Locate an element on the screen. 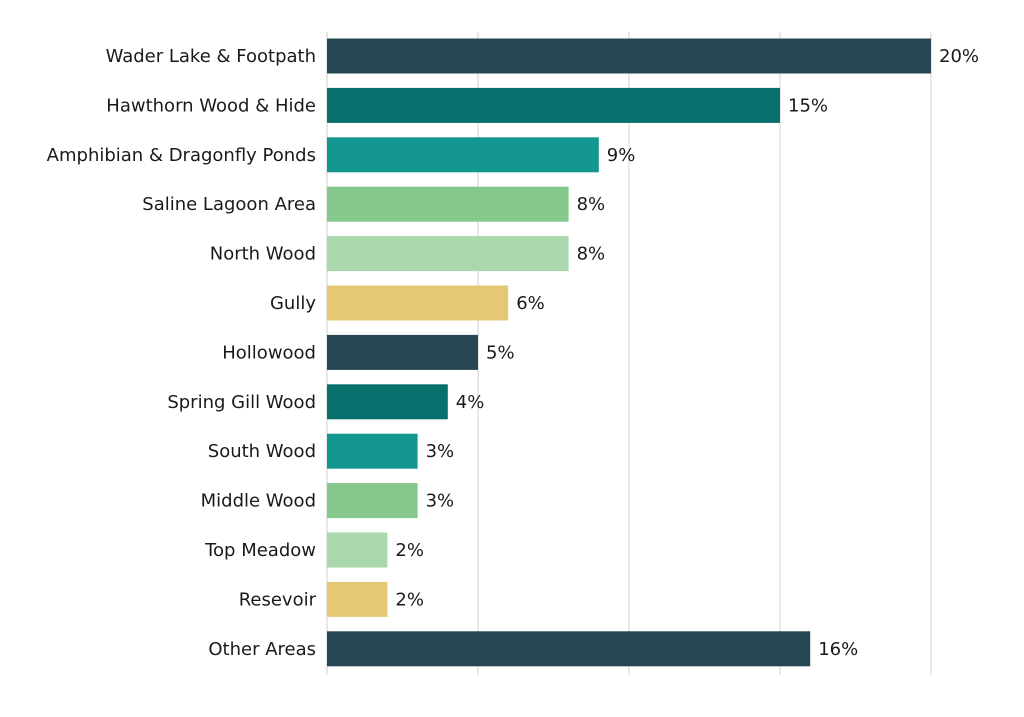 Image resolution: width=1024 pixels, height=717 pixels. category-label-2: Hawthorn Wood & Hide is located at coordinates (211, 105).